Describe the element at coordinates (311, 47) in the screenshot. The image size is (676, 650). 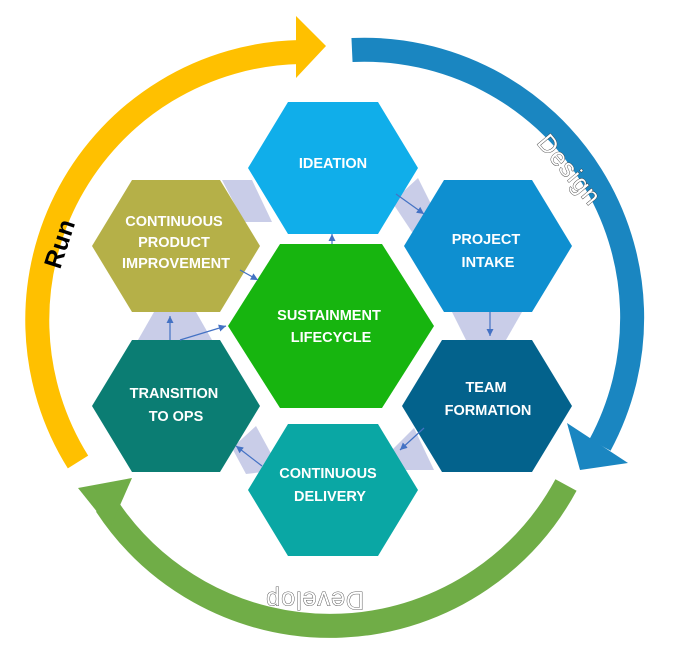
I see `run-arrowhead-icon` at that location.